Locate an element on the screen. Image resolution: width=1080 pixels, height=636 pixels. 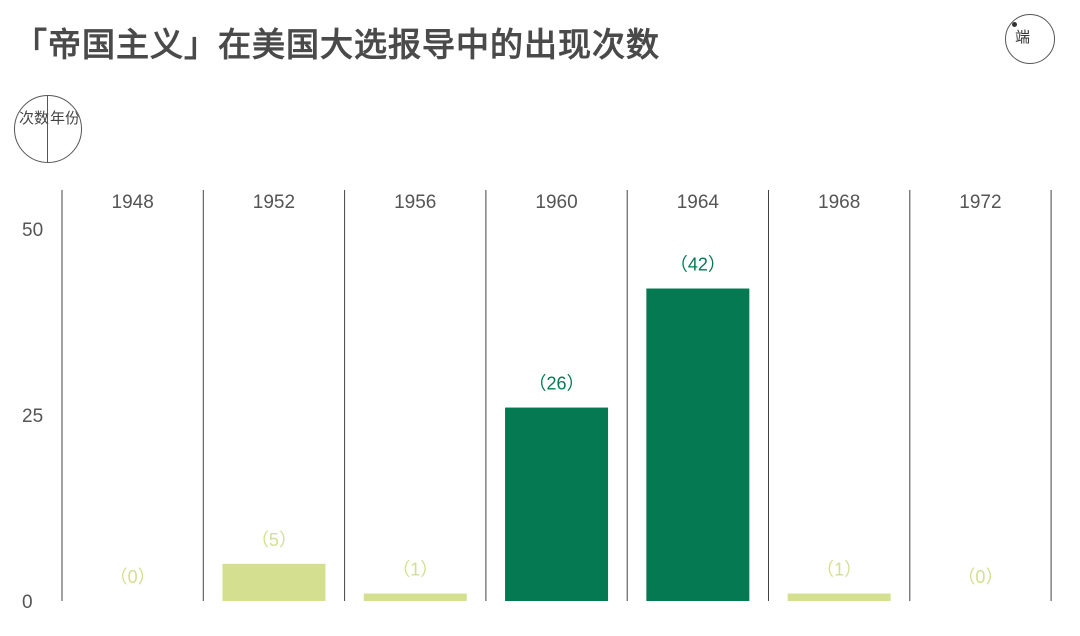
logo-dot-icon is located at coordinates (1014, 24).